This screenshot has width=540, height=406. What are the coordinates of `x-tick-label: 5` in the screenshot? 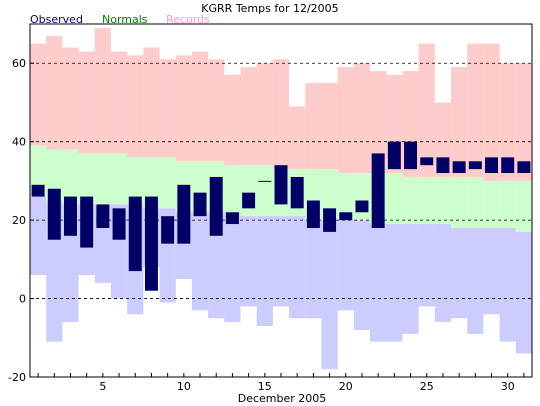 It's located at (102, 386).